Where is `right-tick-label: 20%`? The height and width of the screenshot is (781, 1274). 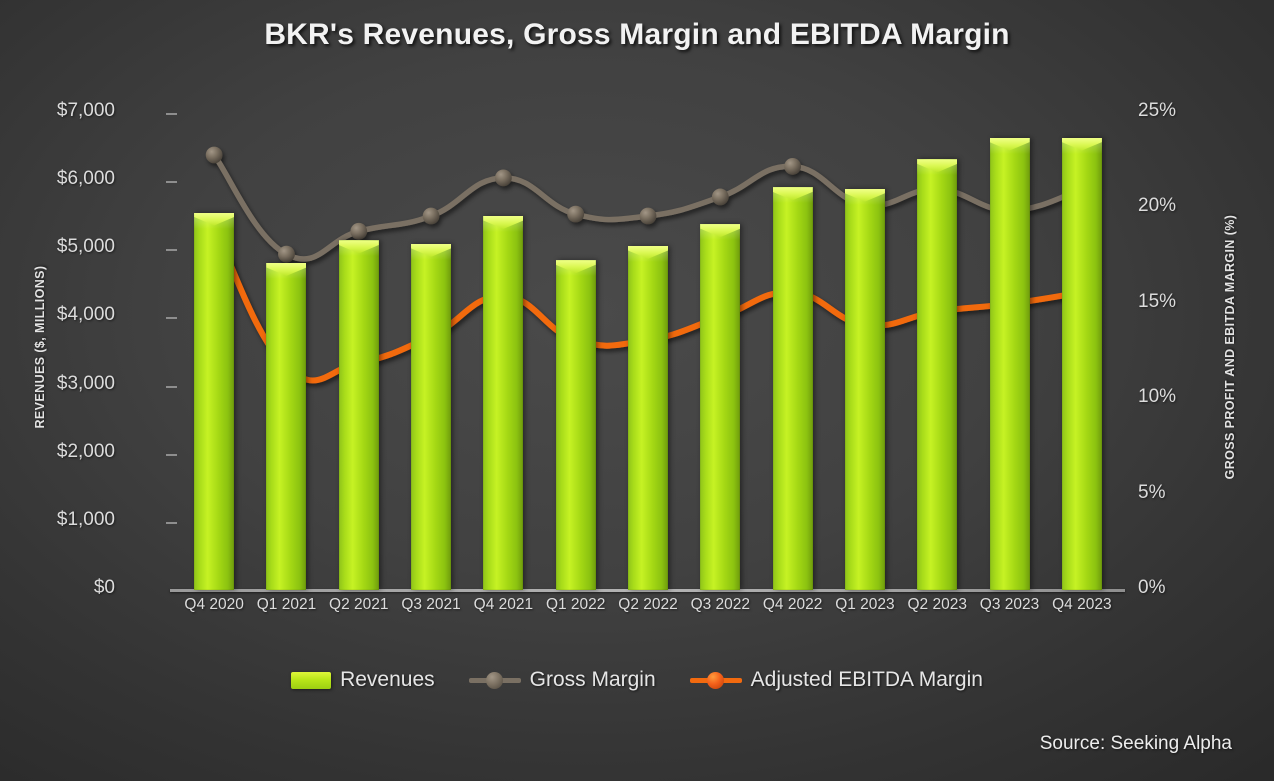 right-tick-label: 20% is located at coordinates (1157, 206).